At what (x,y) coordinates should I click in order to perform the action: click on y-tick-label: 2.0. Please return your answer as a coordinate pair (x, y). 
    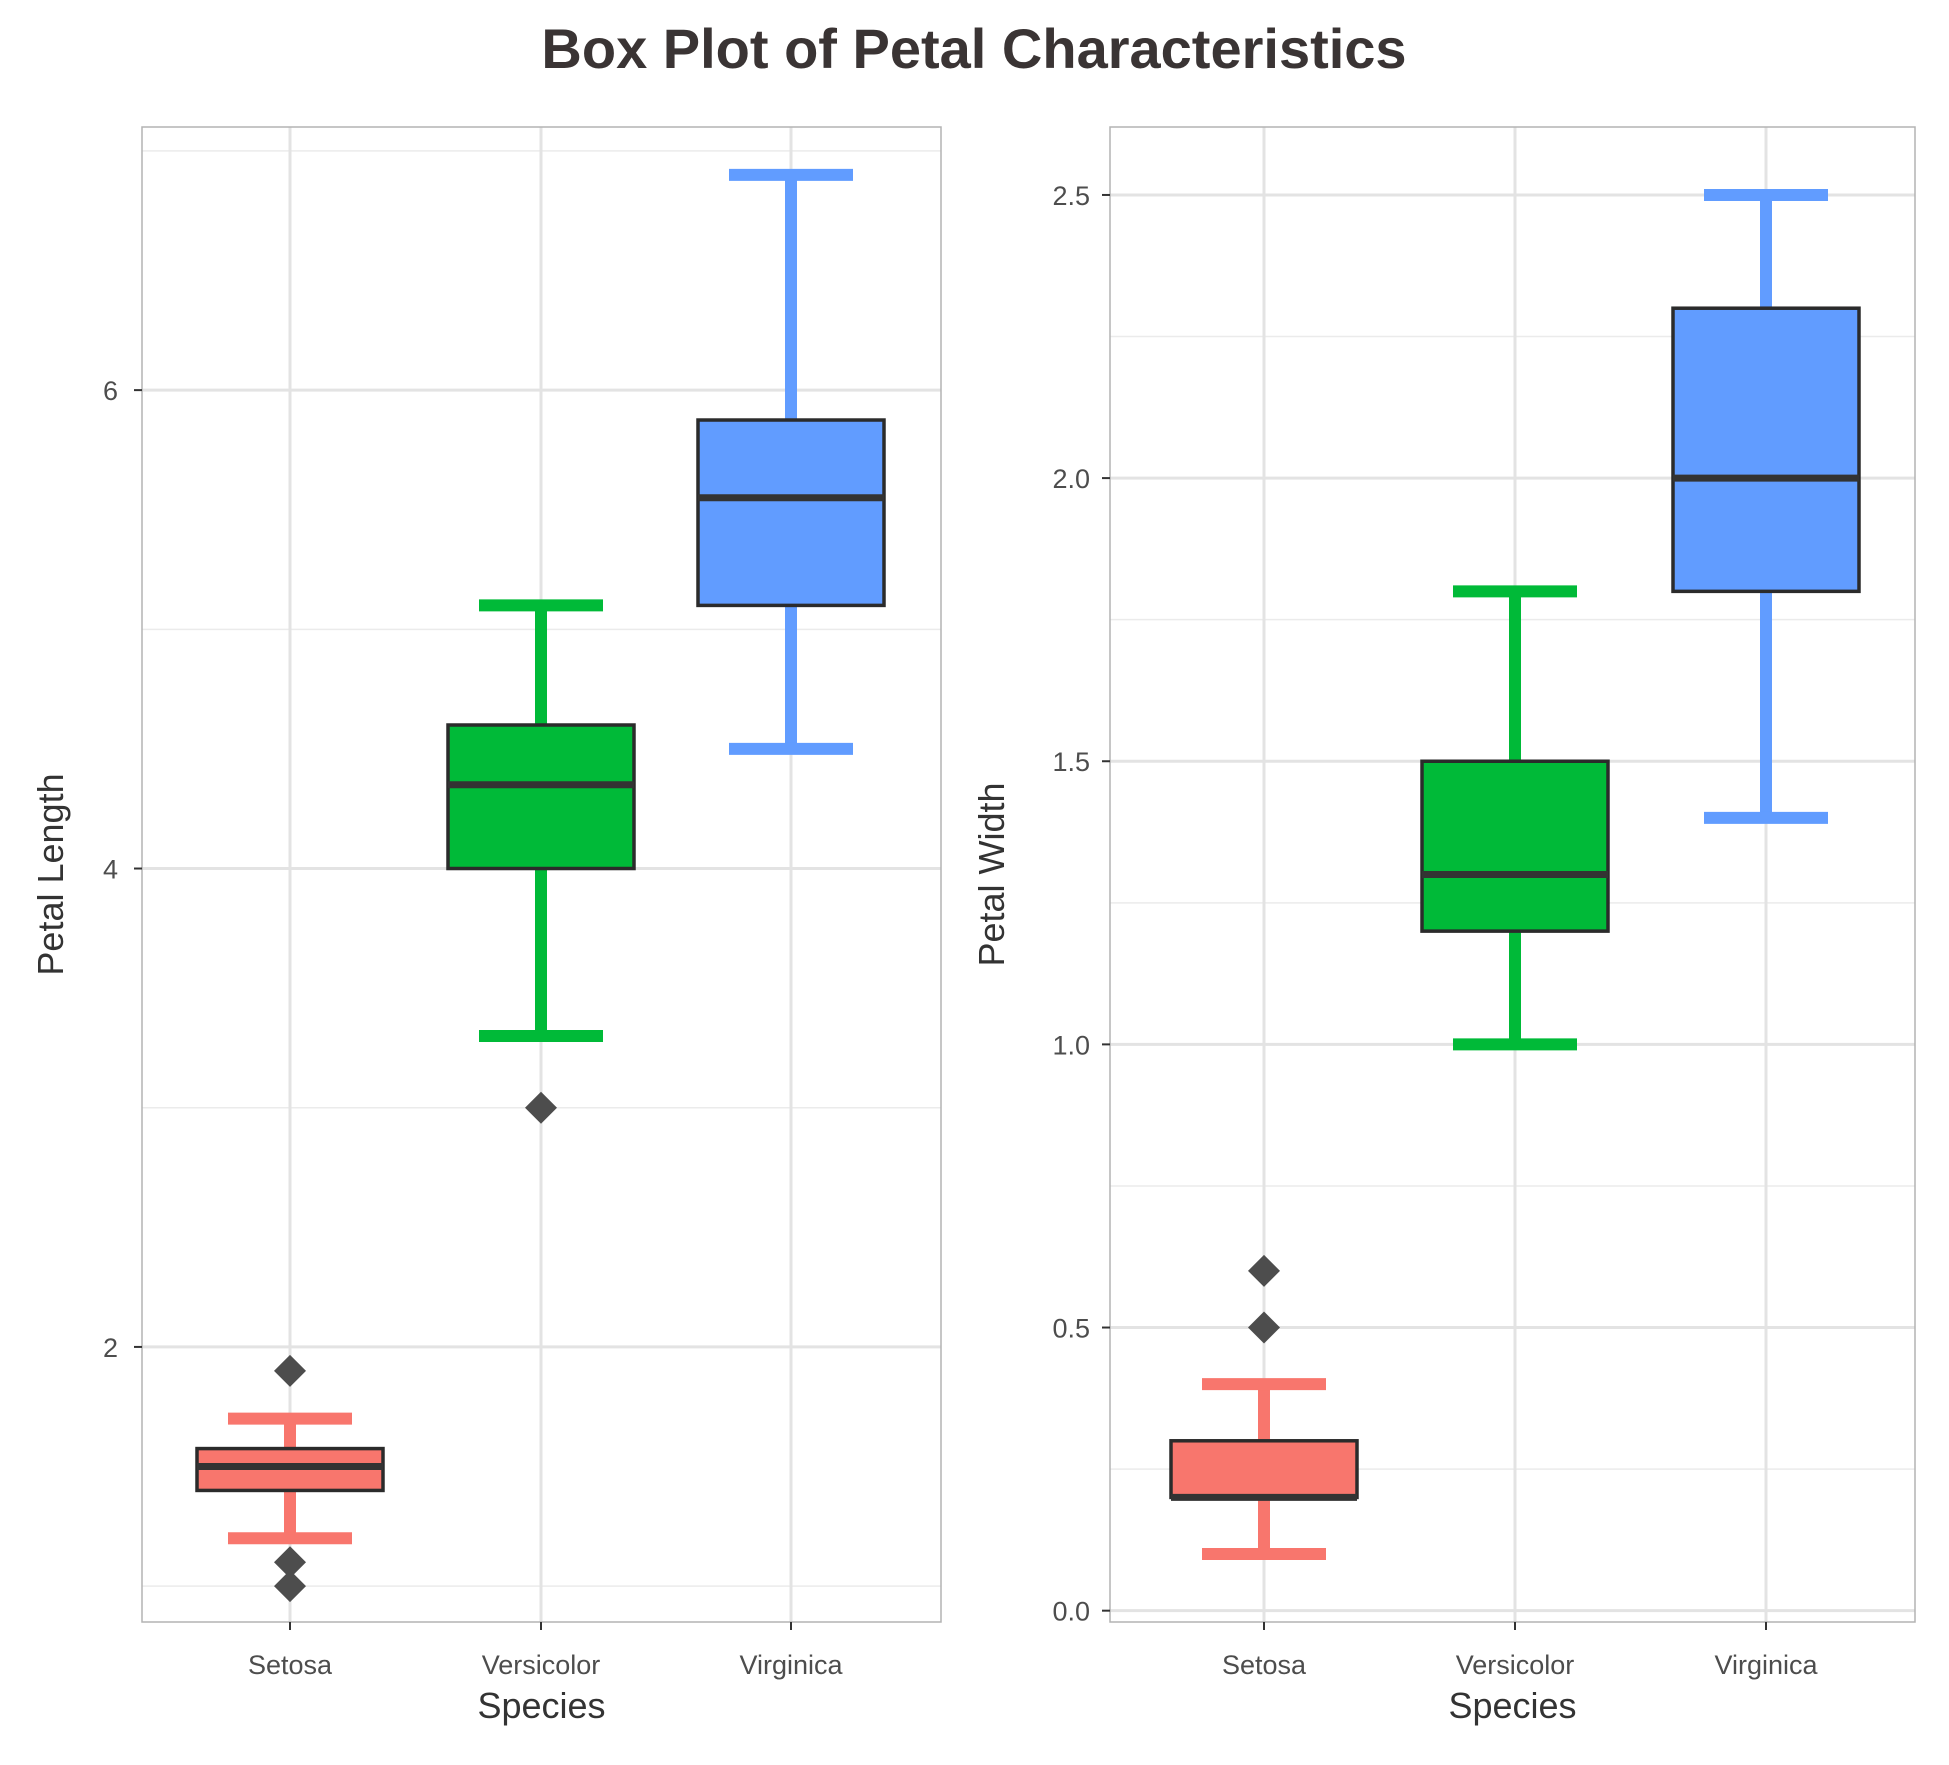
    Looking at the image, I should click on (1071, 479).